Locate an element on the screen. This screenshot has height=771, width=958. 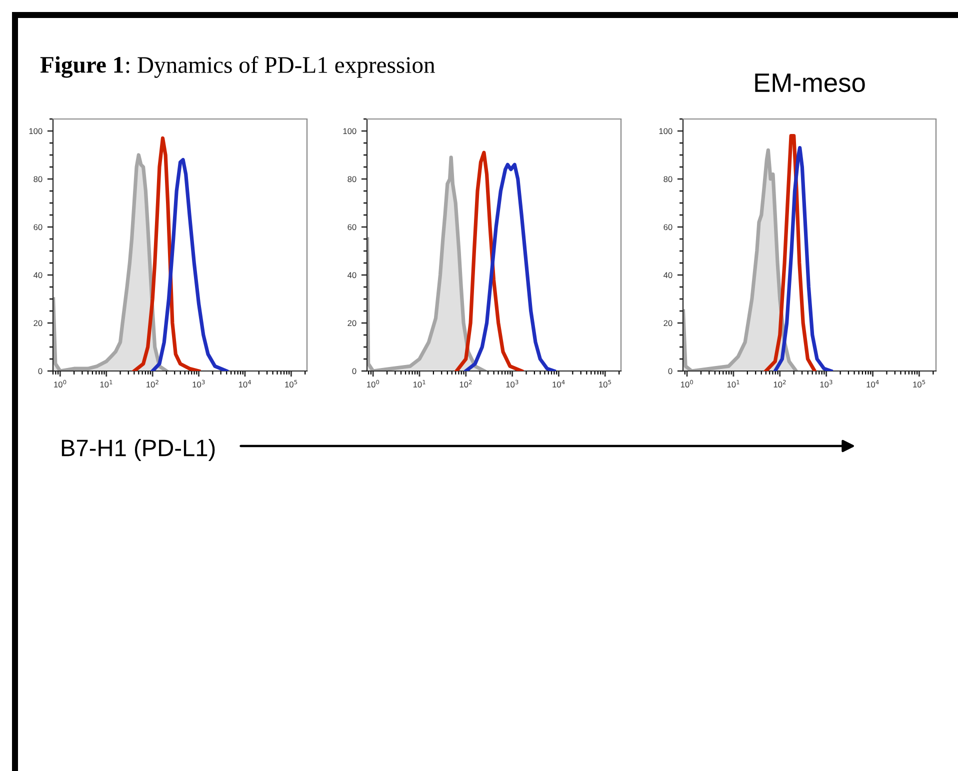
text: B7-H1 (PD-L1) is located at coordinates (138, 449).